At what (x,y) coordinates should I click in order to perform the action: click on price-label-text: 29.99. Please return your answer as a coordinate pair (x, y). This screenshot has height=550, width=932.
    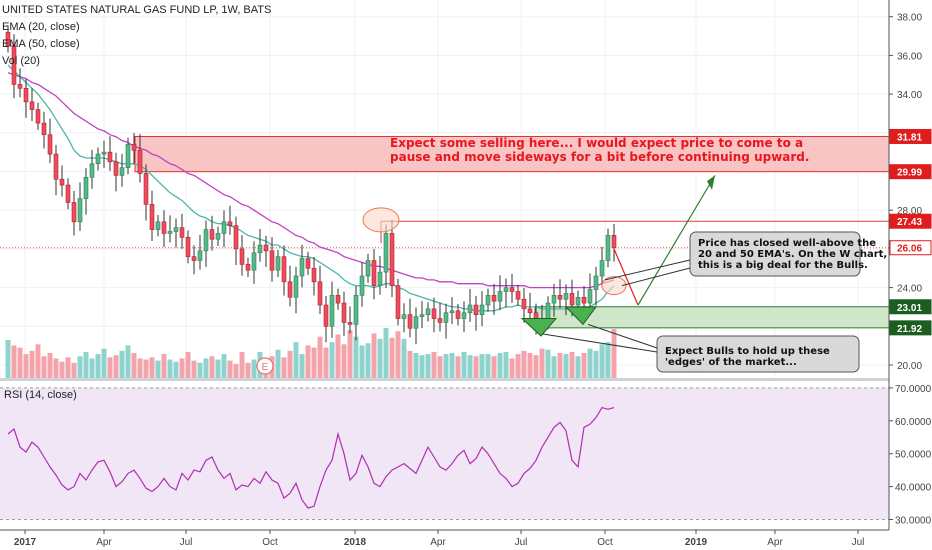
    Looking at the image, I should click on (909, 173).